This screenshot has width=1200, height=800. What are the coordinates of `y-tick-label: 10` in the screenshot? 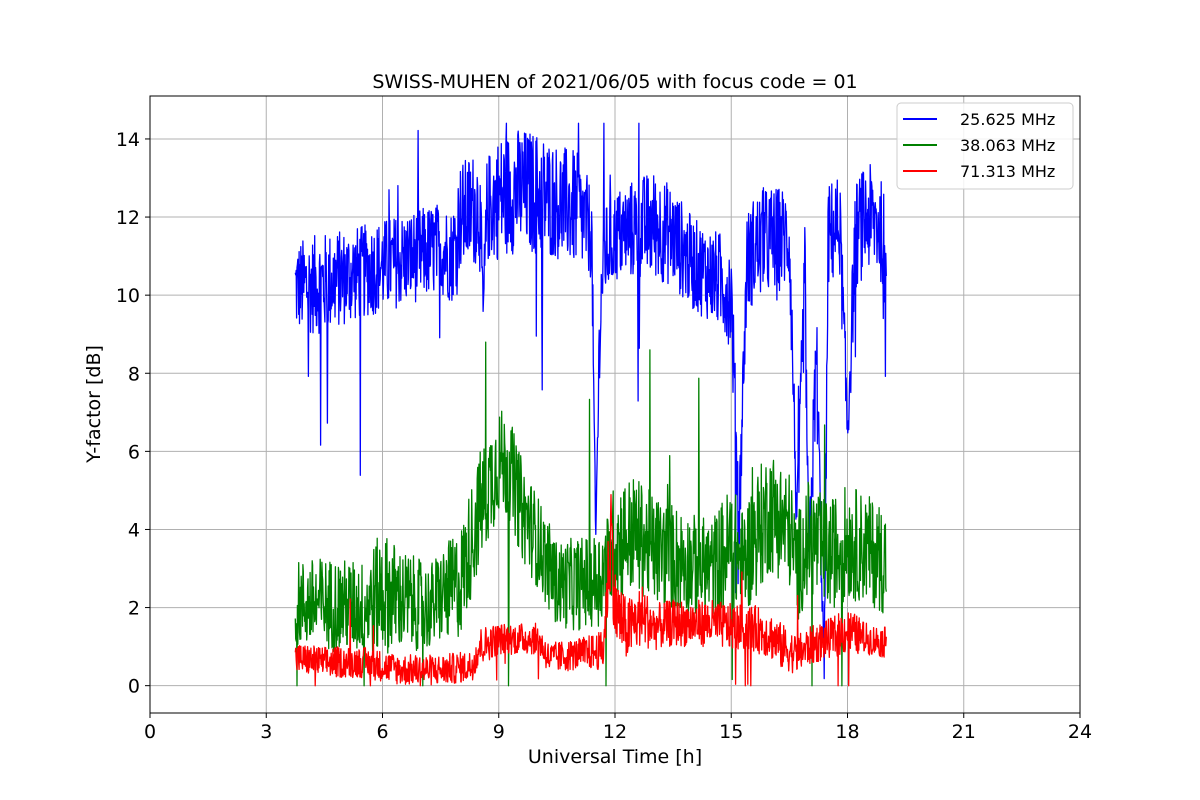 It's located at (128, 296).